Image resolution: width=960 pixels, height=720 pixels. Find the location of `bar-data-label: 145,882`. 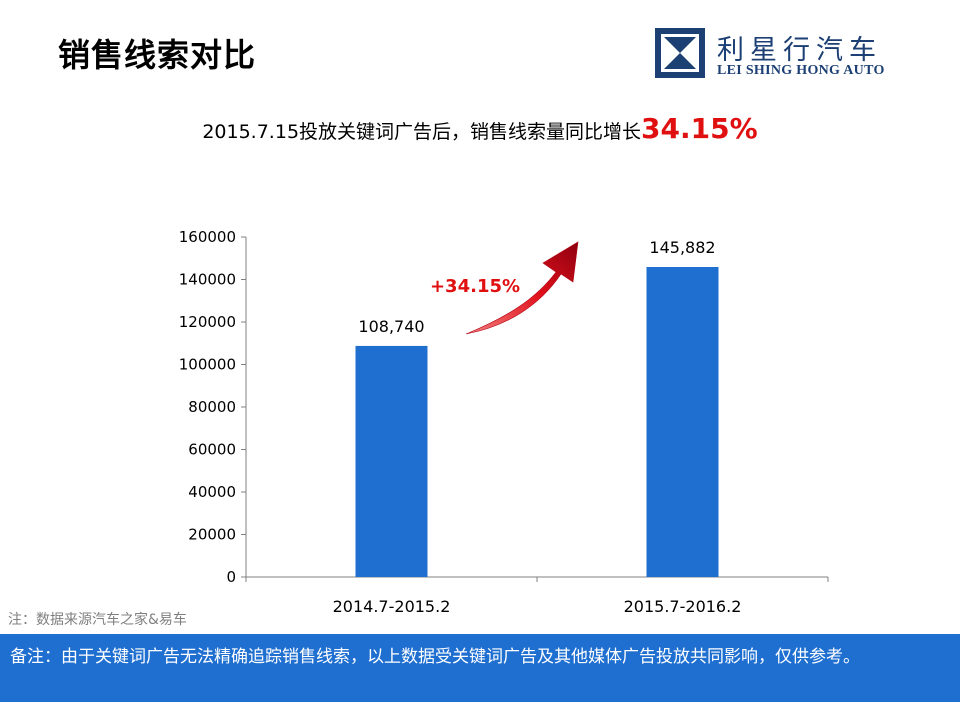

bar-data-label: 145,882 is located at coordinates (682, 247).